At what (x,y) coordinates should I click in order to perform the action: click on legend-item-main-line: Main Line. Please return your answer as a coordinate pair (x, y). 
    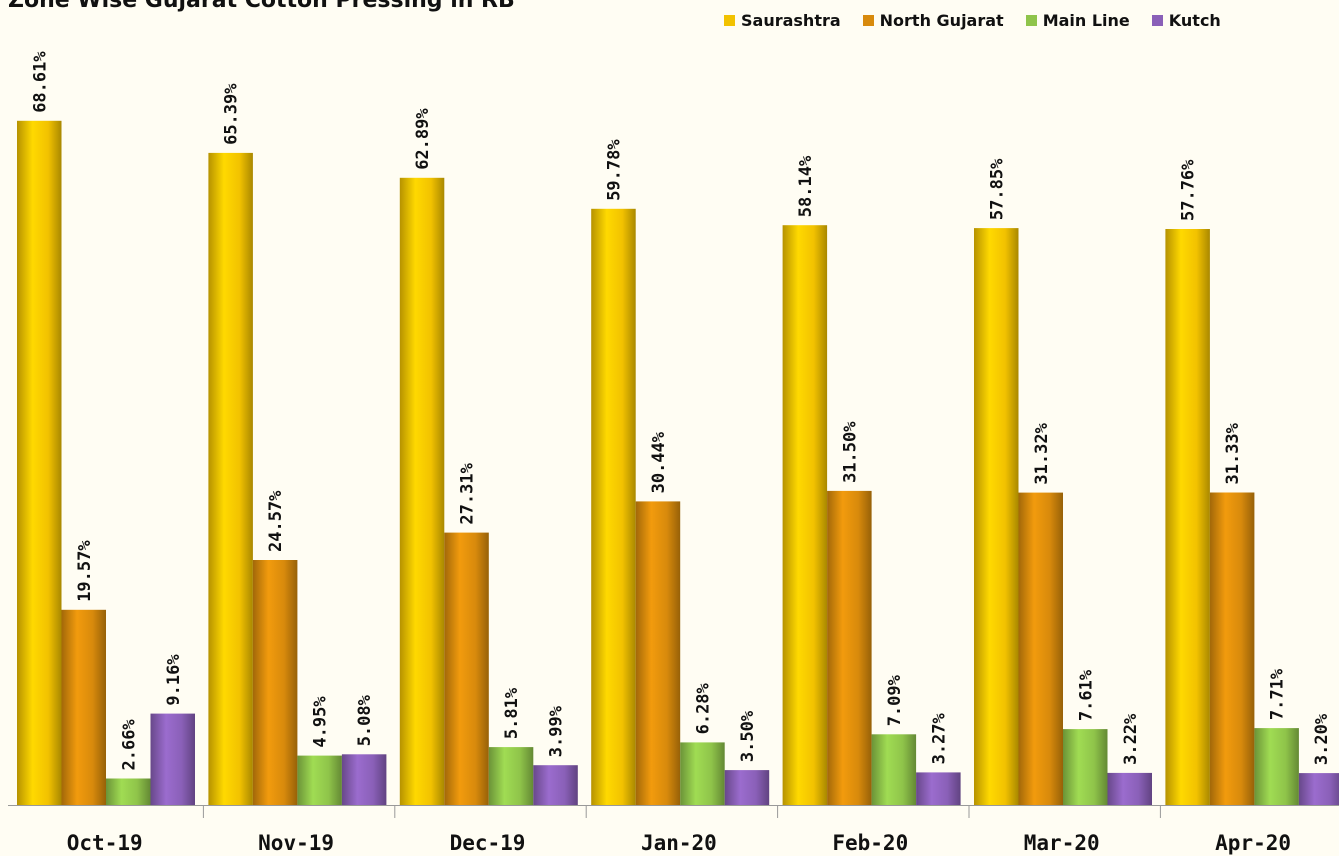
    Looking at the image, I should click on (1077, 20).